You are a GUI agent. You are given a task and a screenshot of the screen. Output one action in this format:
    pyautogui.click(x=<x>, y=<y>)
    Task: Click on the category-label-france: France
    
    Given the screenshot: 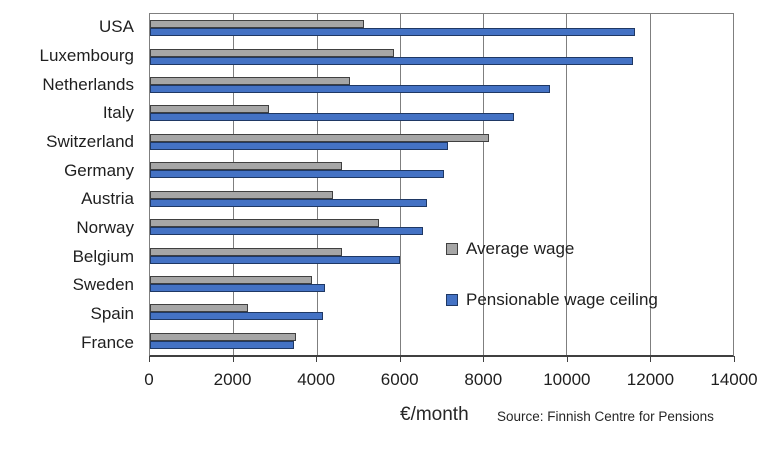 What is the action you would take?
    pyautogui.click(x=107, y=342)
    